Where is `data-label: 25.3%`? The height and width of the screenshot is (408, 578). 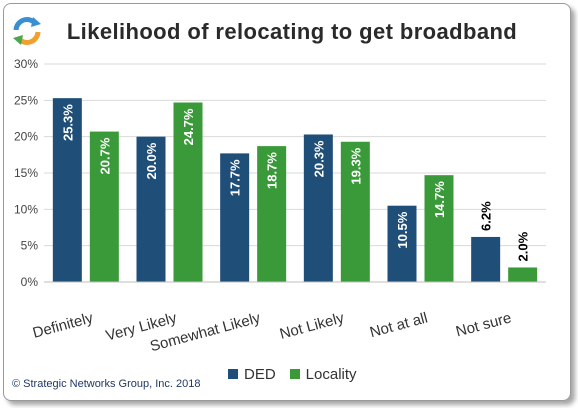 data-label: 25.3% is located at coordinates (67, 122).